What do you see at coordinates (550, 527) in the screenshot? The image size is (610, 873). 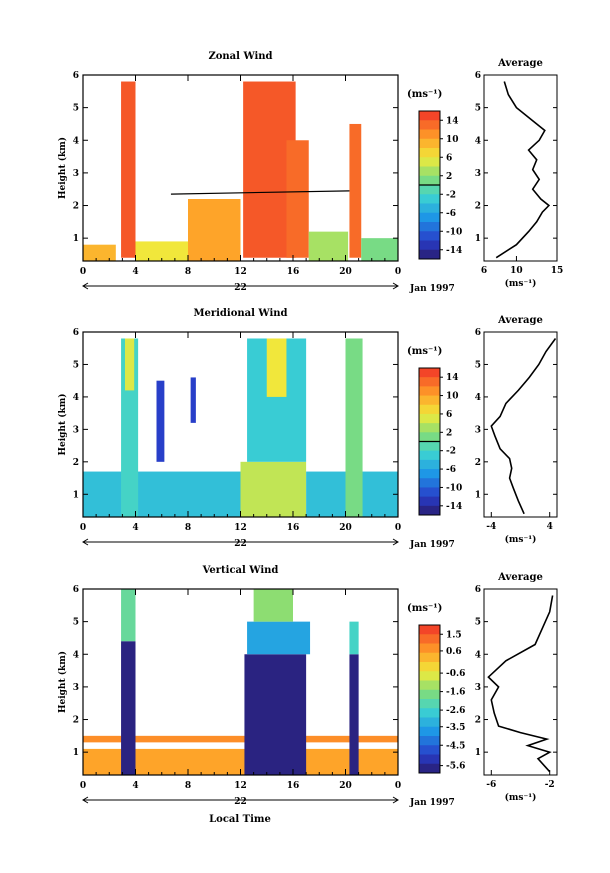 I see `average-x-tick-label: 4` at bounding box center [550, 527].